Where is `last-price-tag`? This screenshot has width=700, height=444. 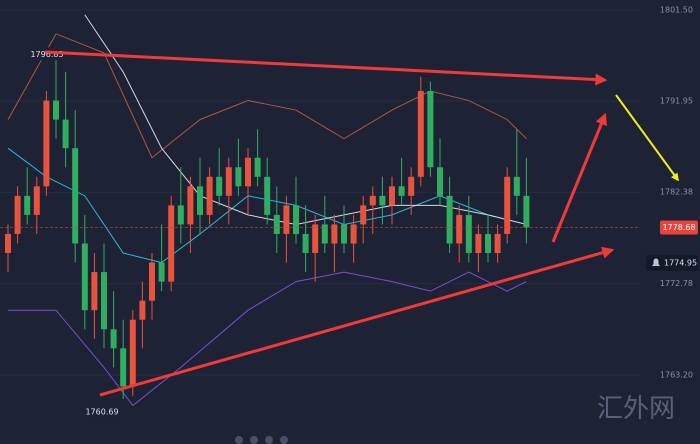 last-price-tag is located at coordinates (679, 227).